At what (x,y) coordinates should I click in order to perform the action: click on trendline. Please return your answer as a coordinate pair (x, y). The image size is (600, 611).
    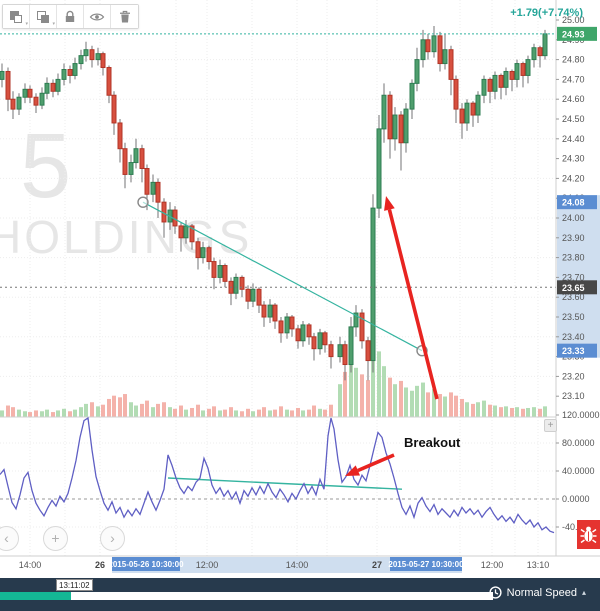
    Looking at the image, I should click on (282, 276).